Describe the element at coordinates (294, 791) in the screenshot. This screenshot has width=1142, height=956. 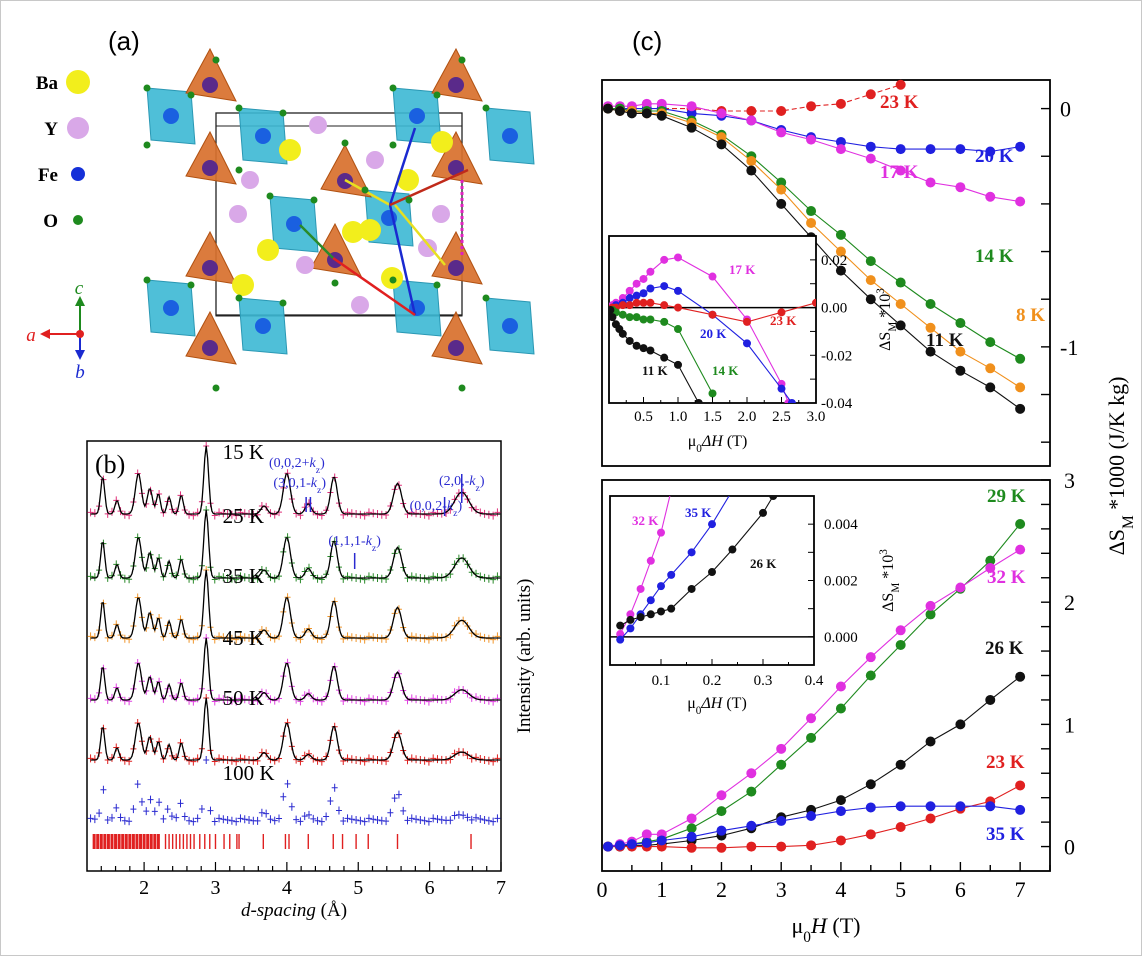
I see `observed-pattern-100k` at that location.